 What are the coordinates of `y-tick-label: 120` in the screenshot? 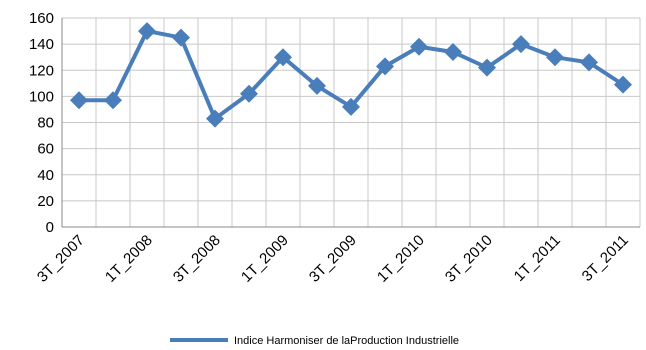 It's located at (41, 70).